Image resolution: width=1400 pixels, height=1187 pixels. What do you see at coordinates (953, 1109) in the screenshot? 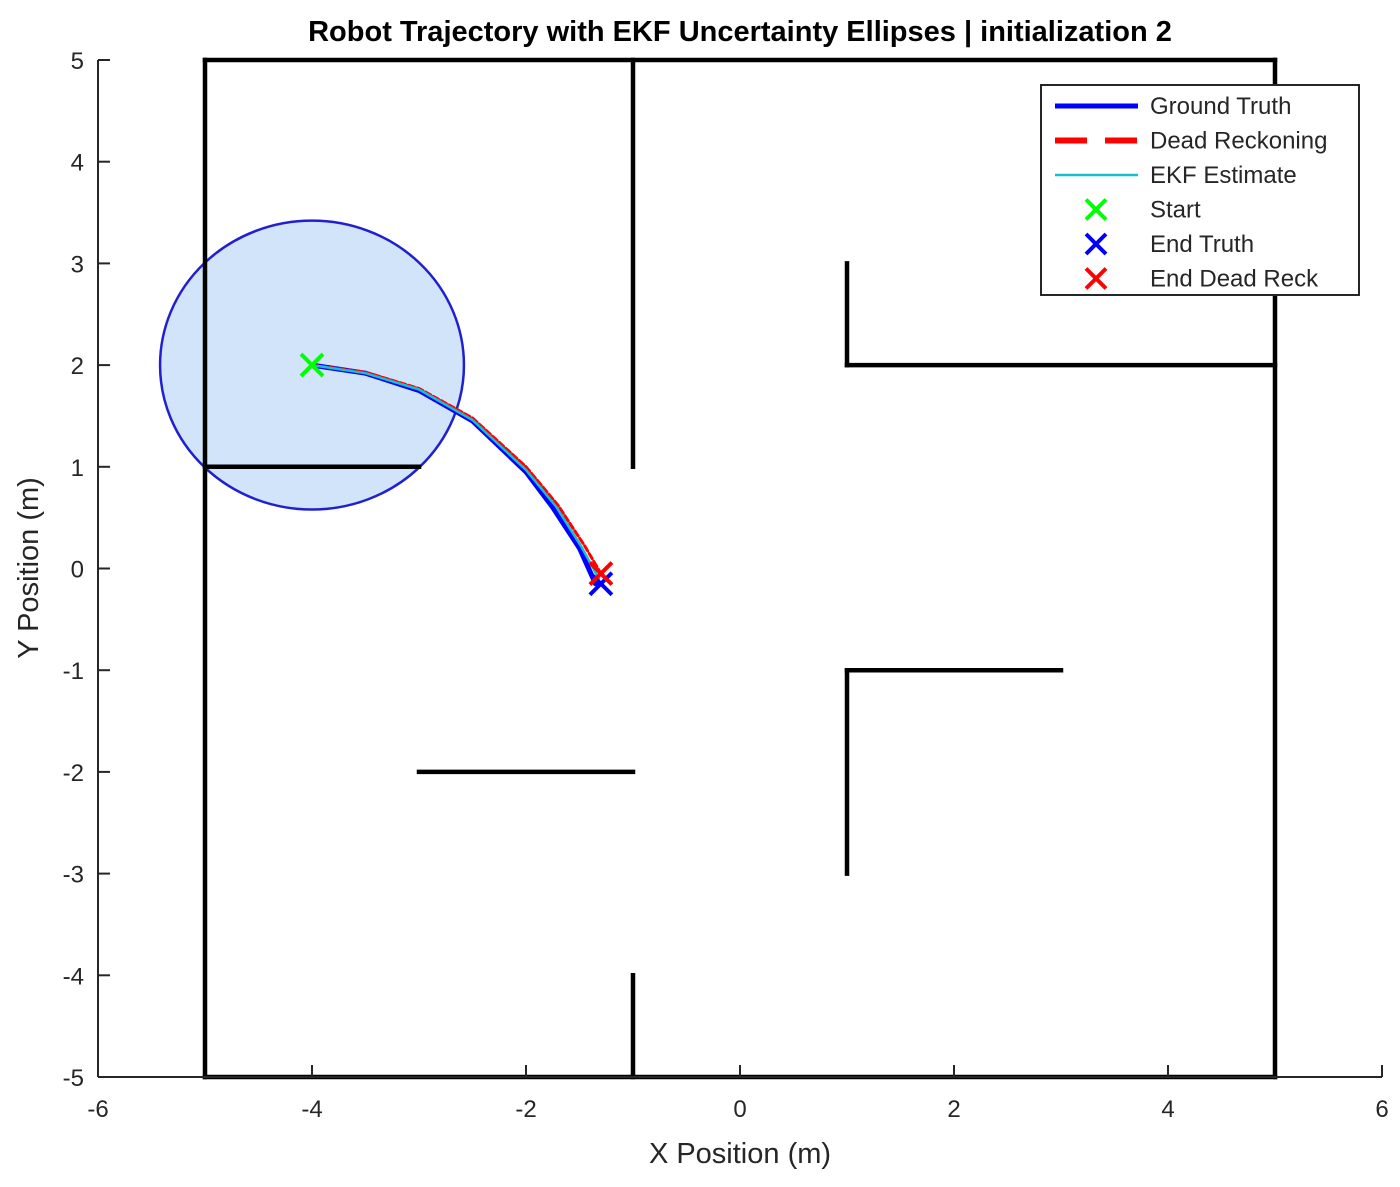
I see `x-tick-label: 2` at bounding box center [953, 1109].